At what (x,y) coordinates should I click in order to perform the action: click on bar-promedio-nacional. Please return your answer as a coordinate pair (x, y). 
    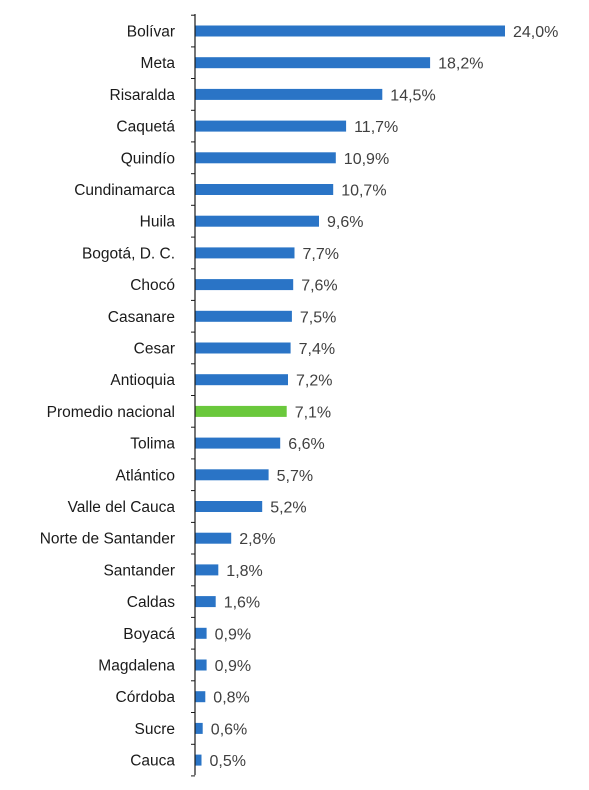
    Looking at the image, I should click on (241, 411).